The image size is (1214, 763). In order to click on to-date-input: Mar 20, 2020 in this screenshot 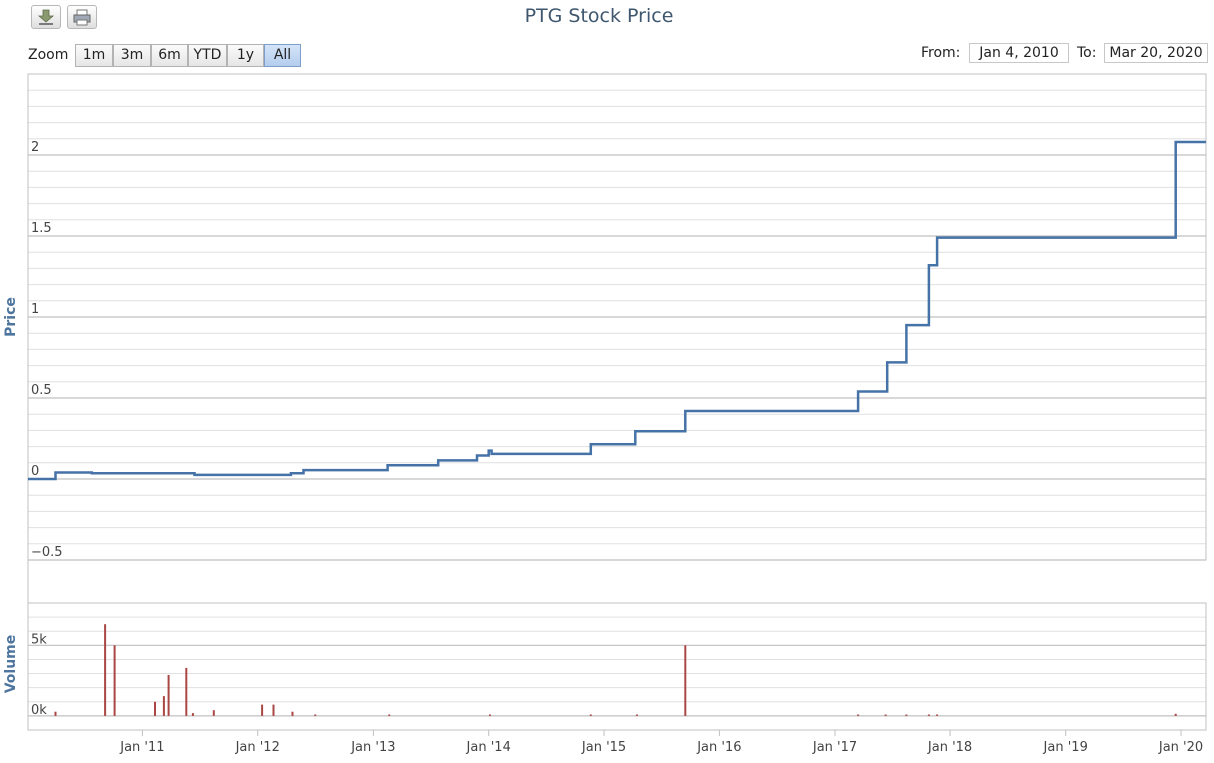, I will do `click(1156, 53)`.